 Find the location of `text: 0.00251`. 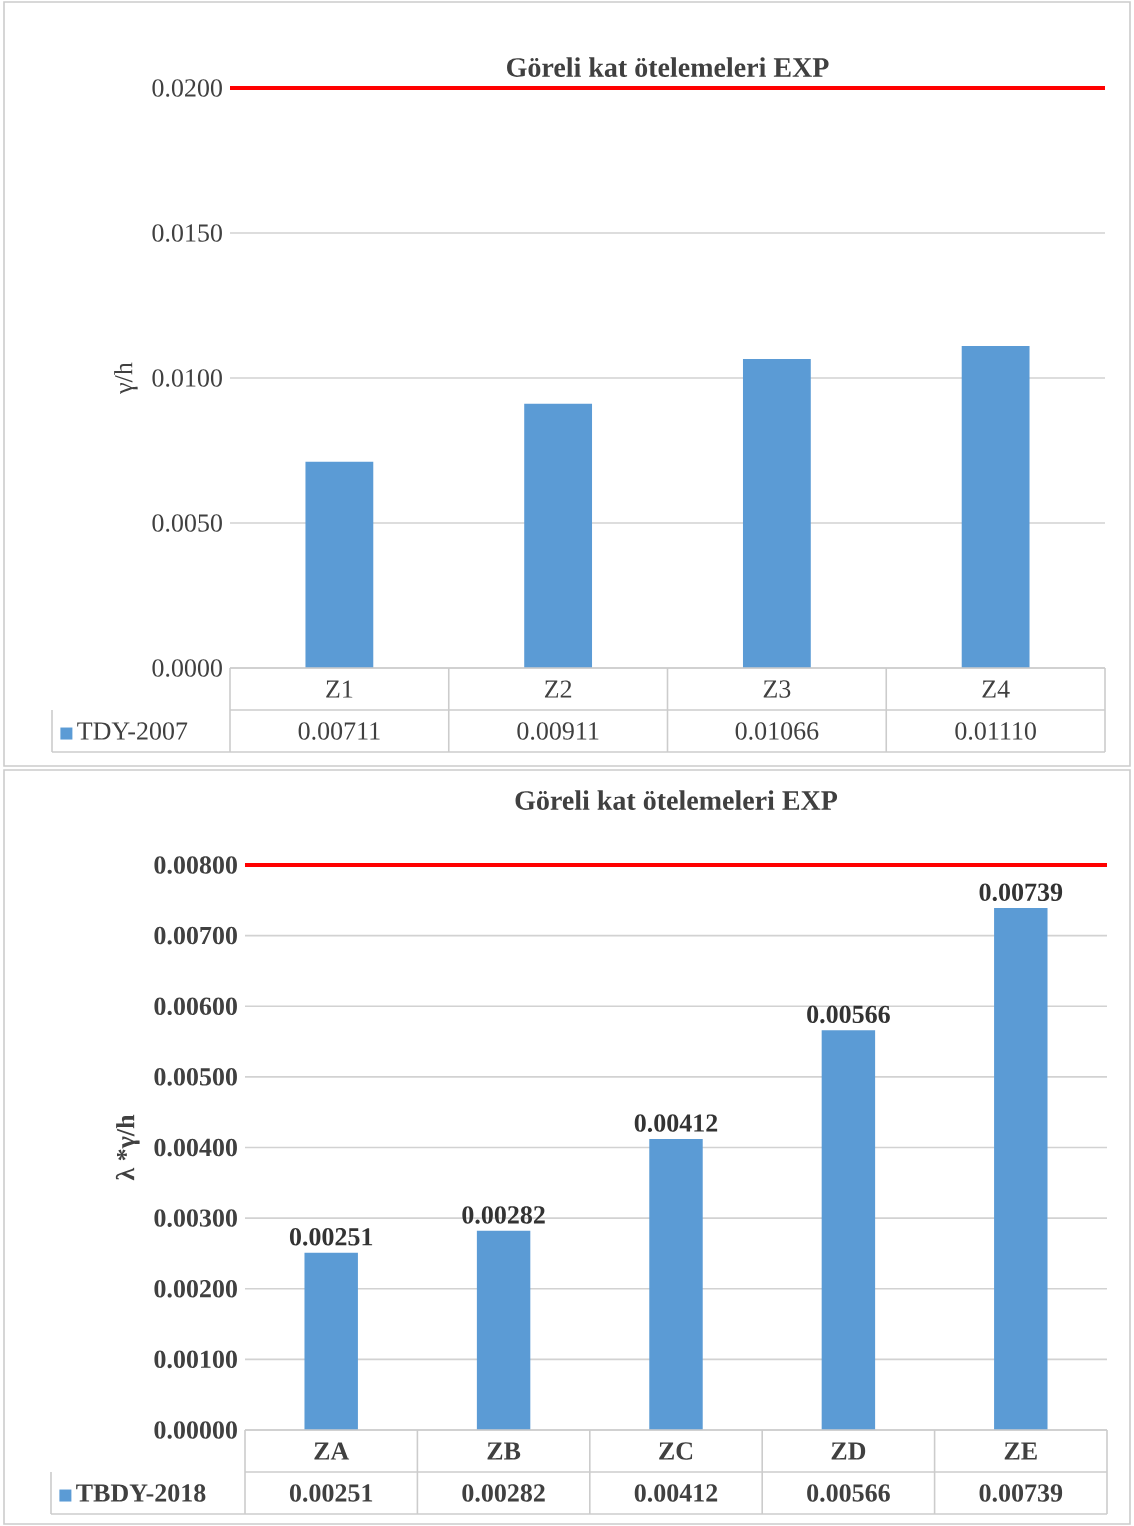

text: 0.00251 is located at coordinates (331, 1237).